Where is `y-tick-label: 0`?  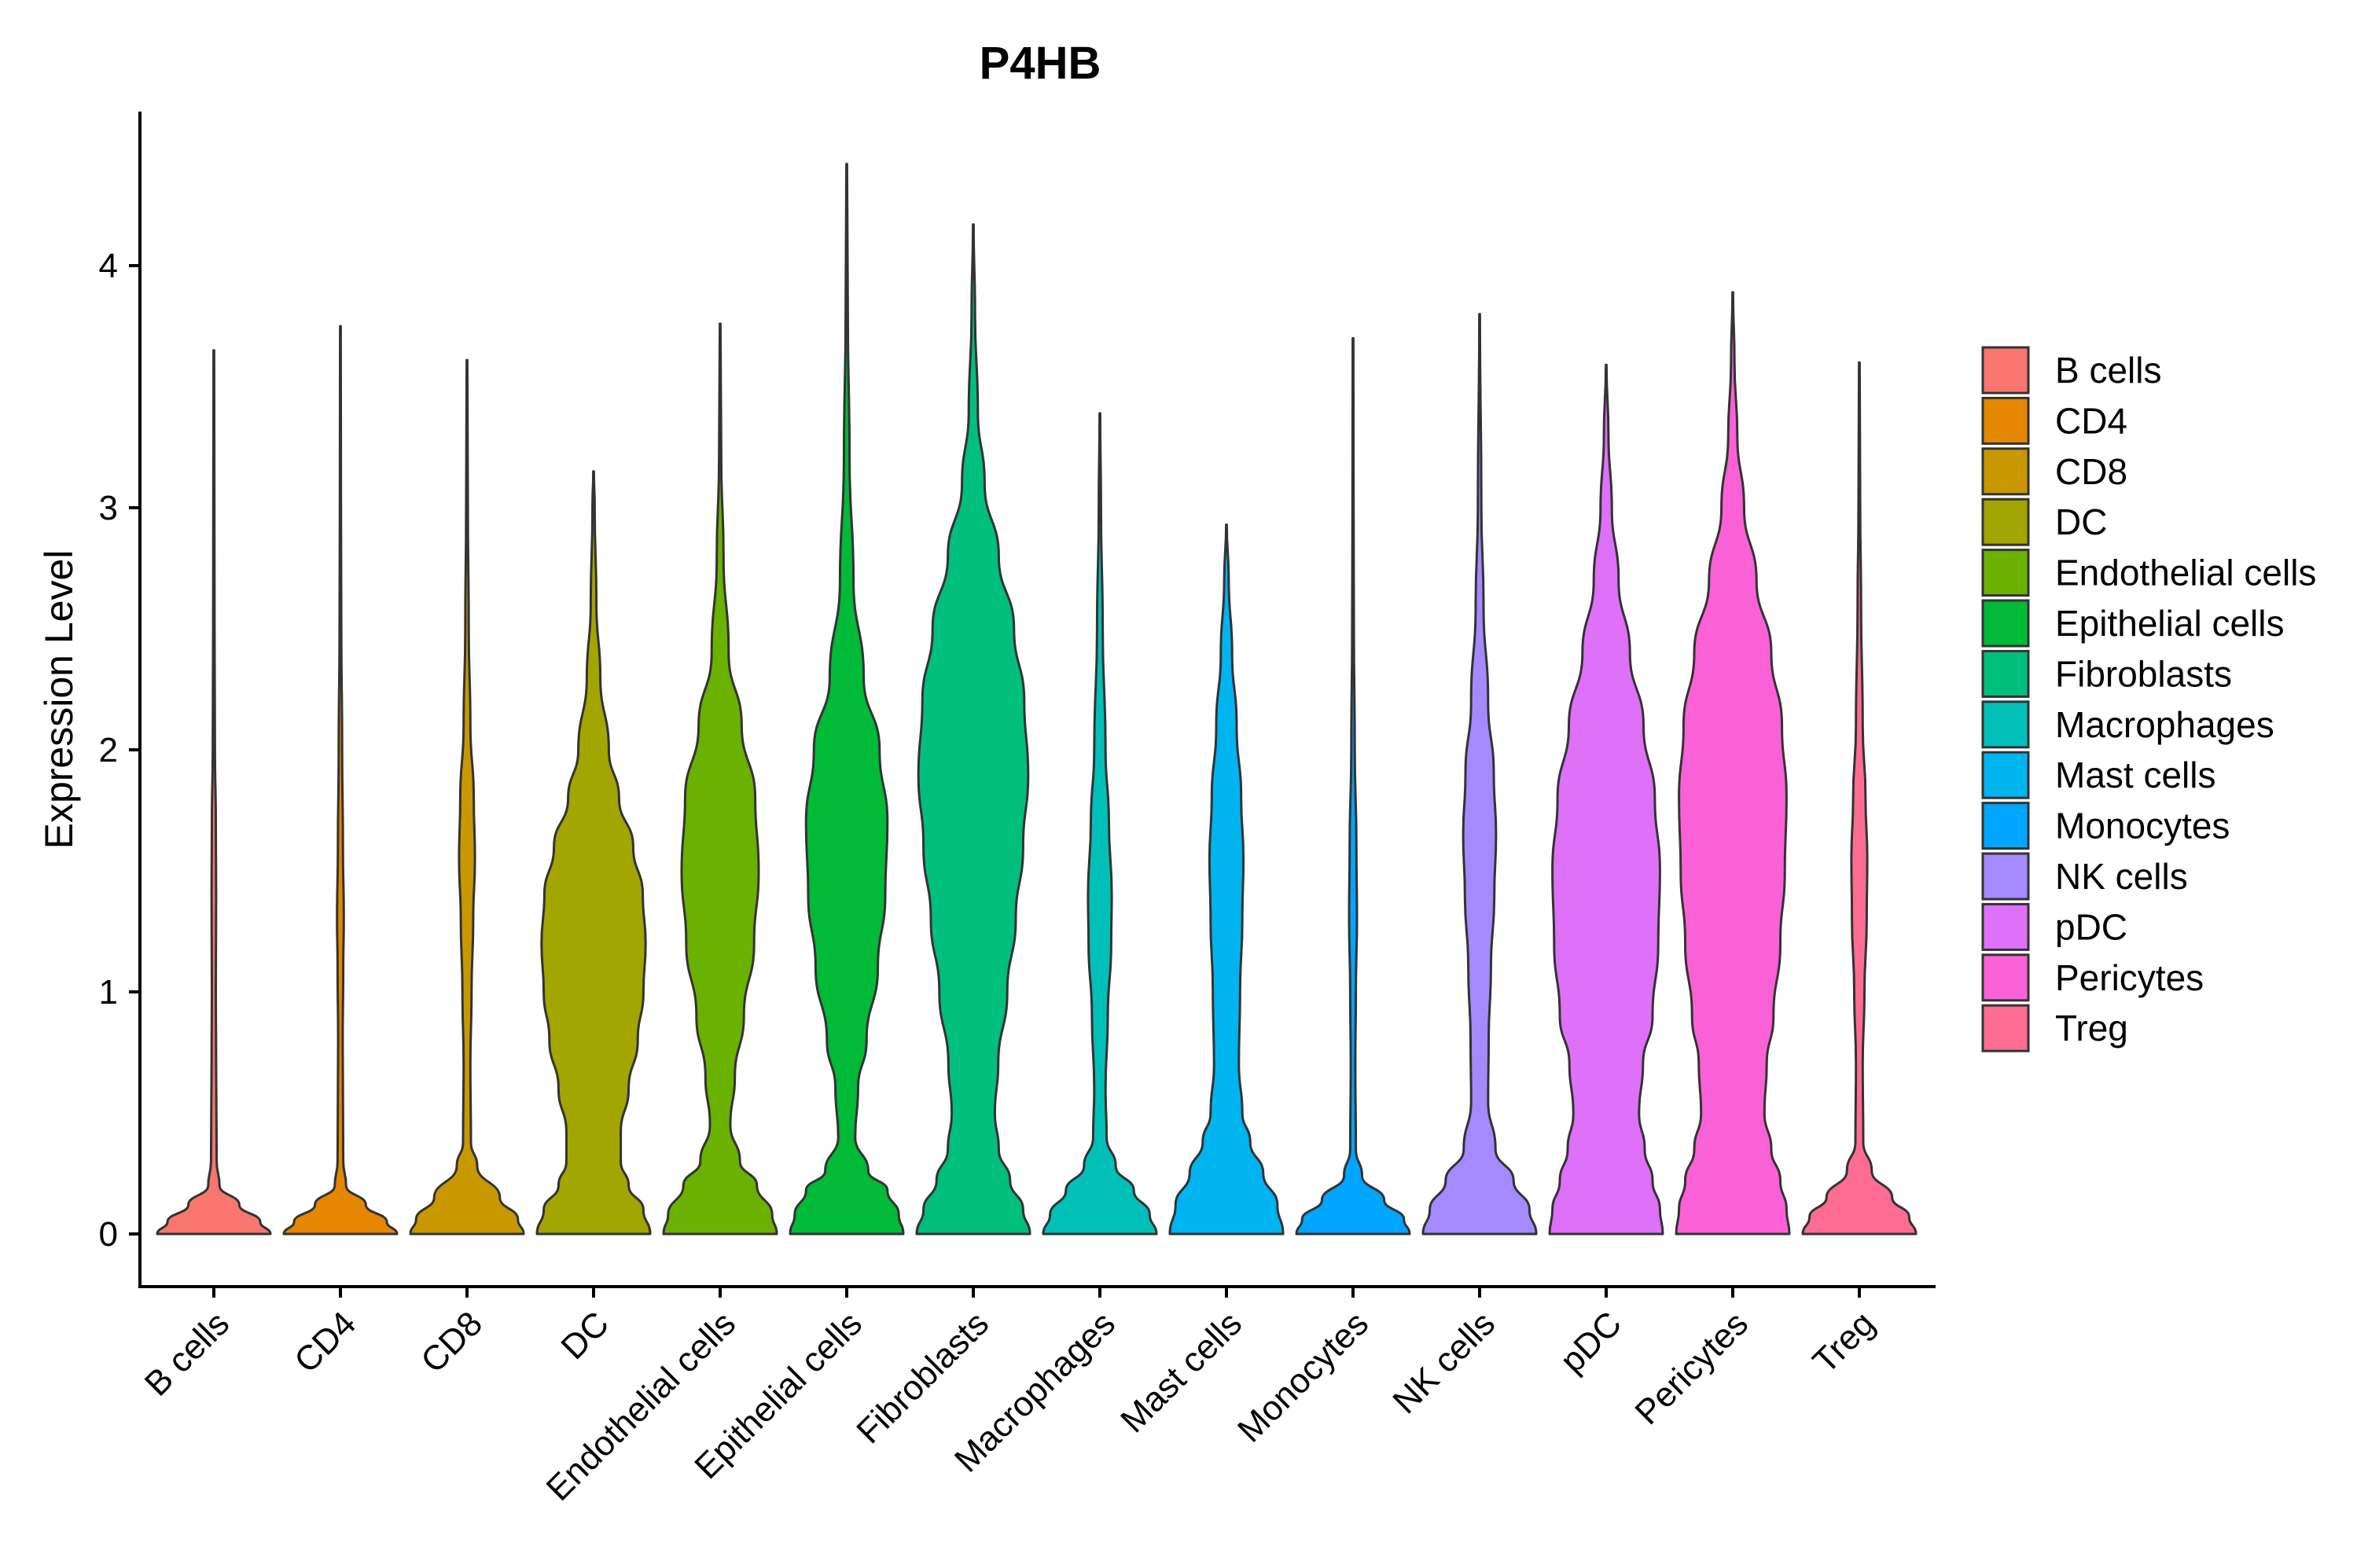 y-tick-label: 0 is located at coordinates (108, 1234).